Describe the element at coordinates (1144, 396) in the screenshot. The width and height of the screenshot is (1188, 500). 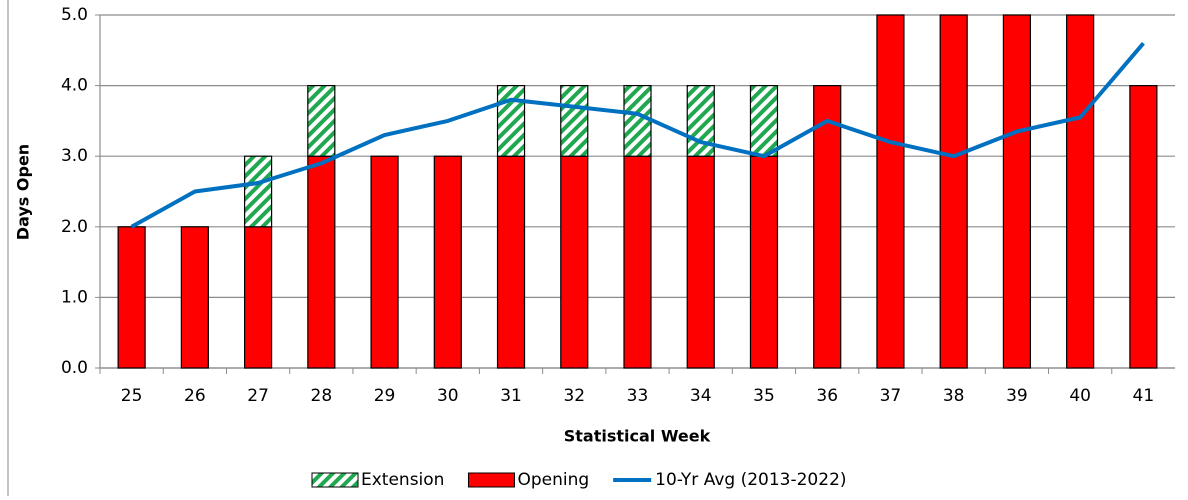
I see `x-tick-label: 41` at that location.